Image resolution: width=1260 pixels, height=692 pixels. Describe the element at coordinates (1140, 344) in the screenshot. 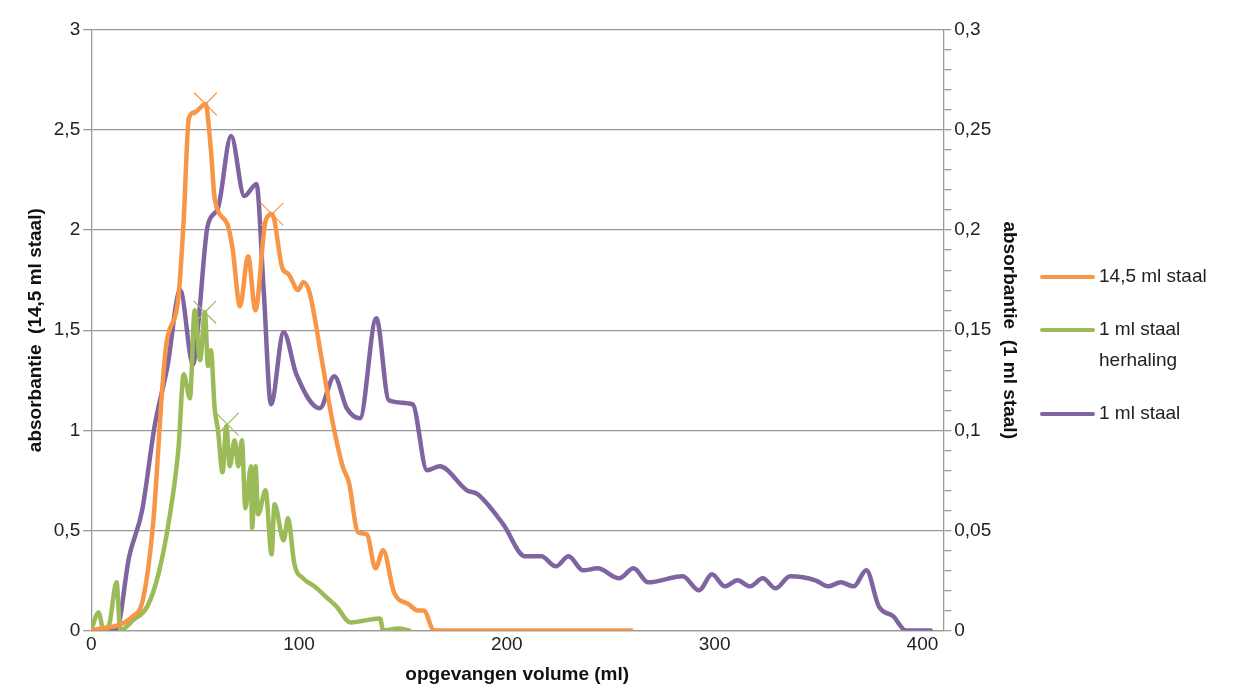

I see `legend-label: 1 ml staal herhaling` at that location.